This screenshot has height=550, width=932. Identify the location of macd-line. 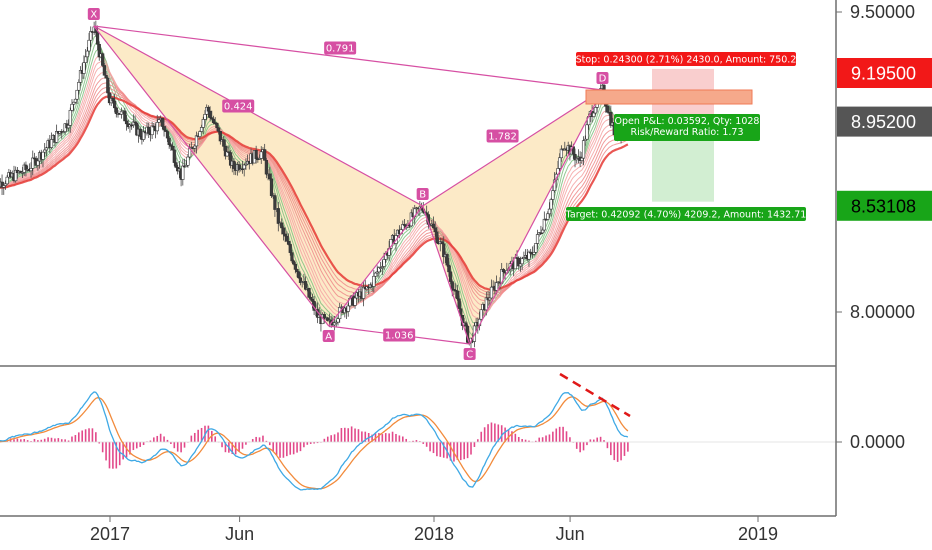
(314, 441).